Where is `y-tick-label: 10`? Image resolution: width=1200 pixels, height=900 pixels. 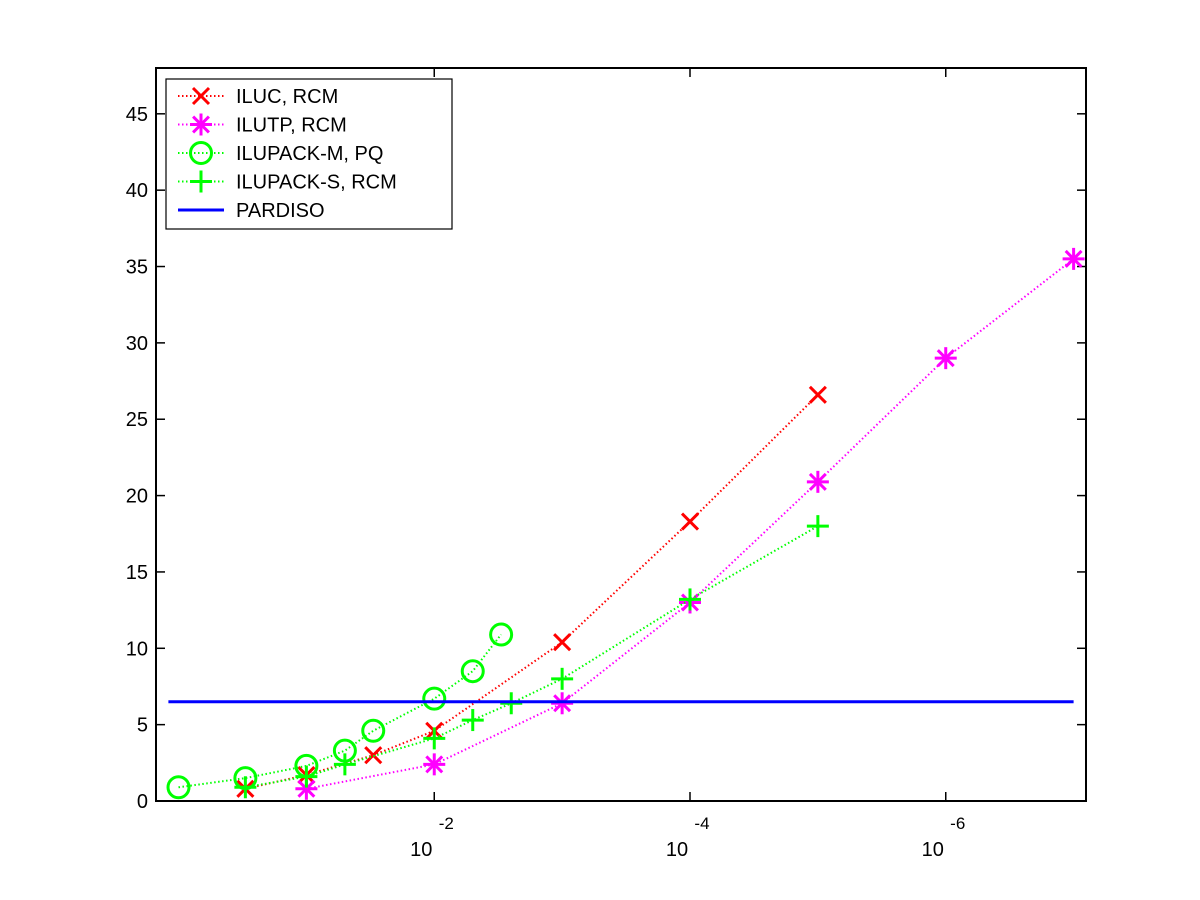
y-tick-label: 10 is located at coordinates (137, 649).